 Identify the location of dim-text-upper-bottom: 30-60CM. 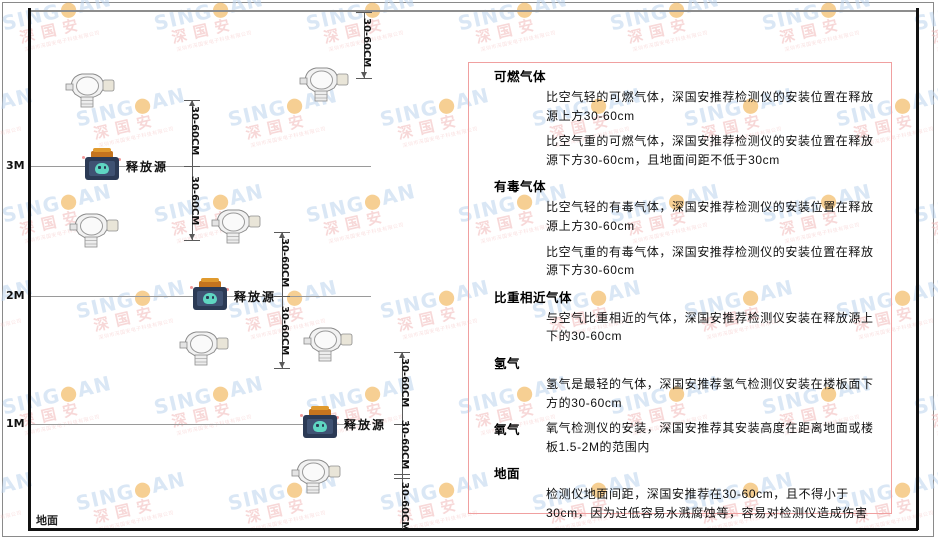
(194, 201).